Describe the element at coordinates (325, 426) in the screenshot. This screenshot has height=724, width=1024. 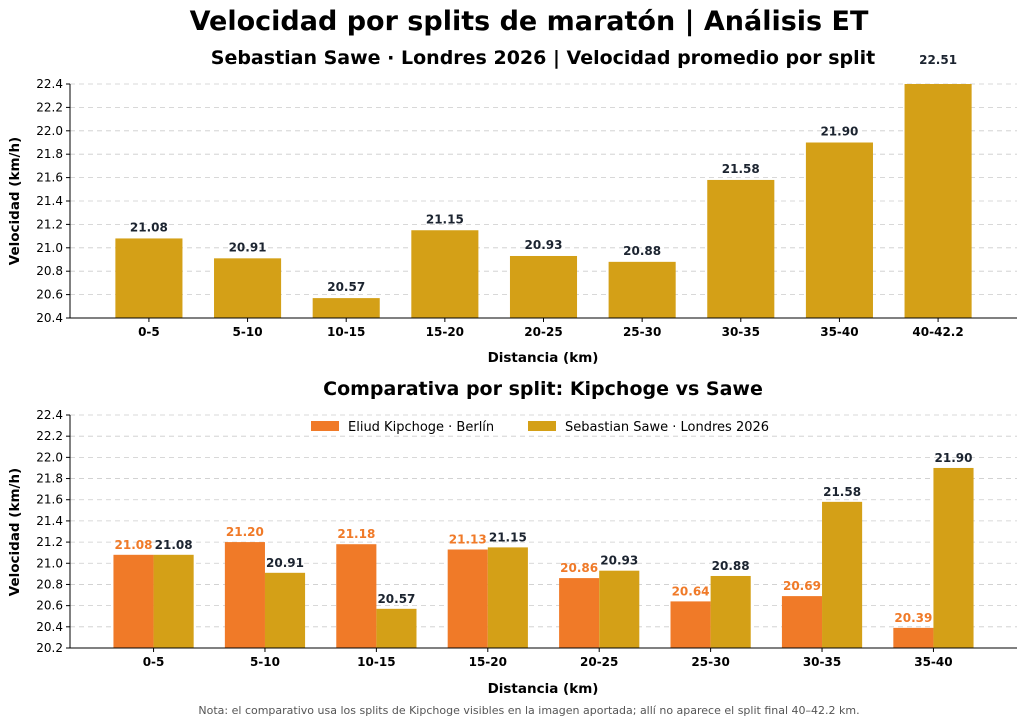
I see `legend-swatch-kipchoge` at that location.